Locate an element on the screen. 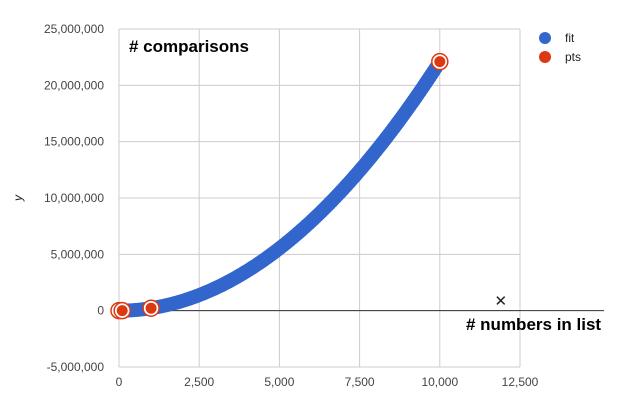 The image size is (628, 406). legend: fit pts is located at coordinates (560, 47).